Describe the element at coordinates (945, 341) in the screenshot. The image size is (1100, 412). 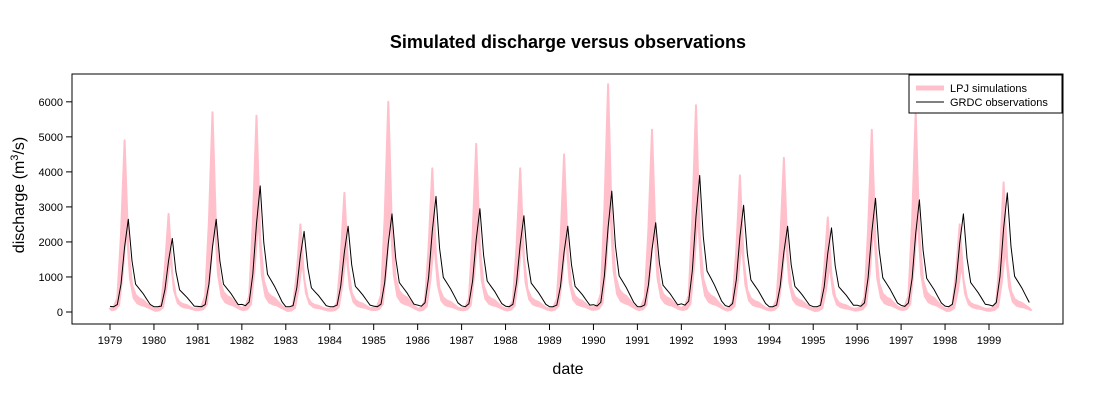
I see `x-tick-label: 1998` at that location.